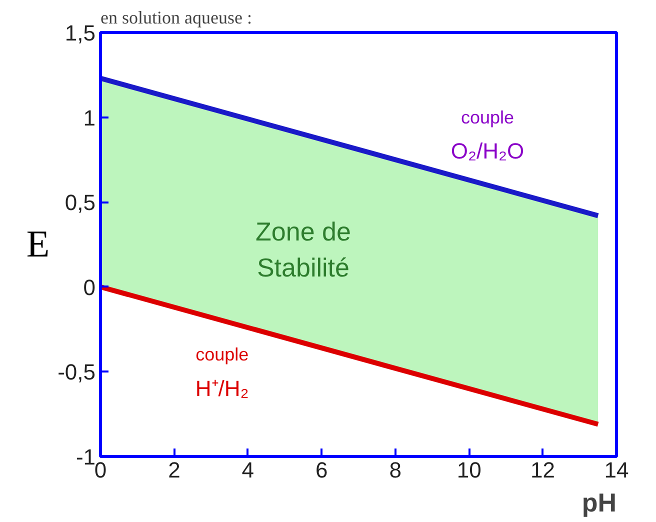  Describe the element at coordinates (469, 470) in the screenshot. I see `x-tick-label: 10` at that location.